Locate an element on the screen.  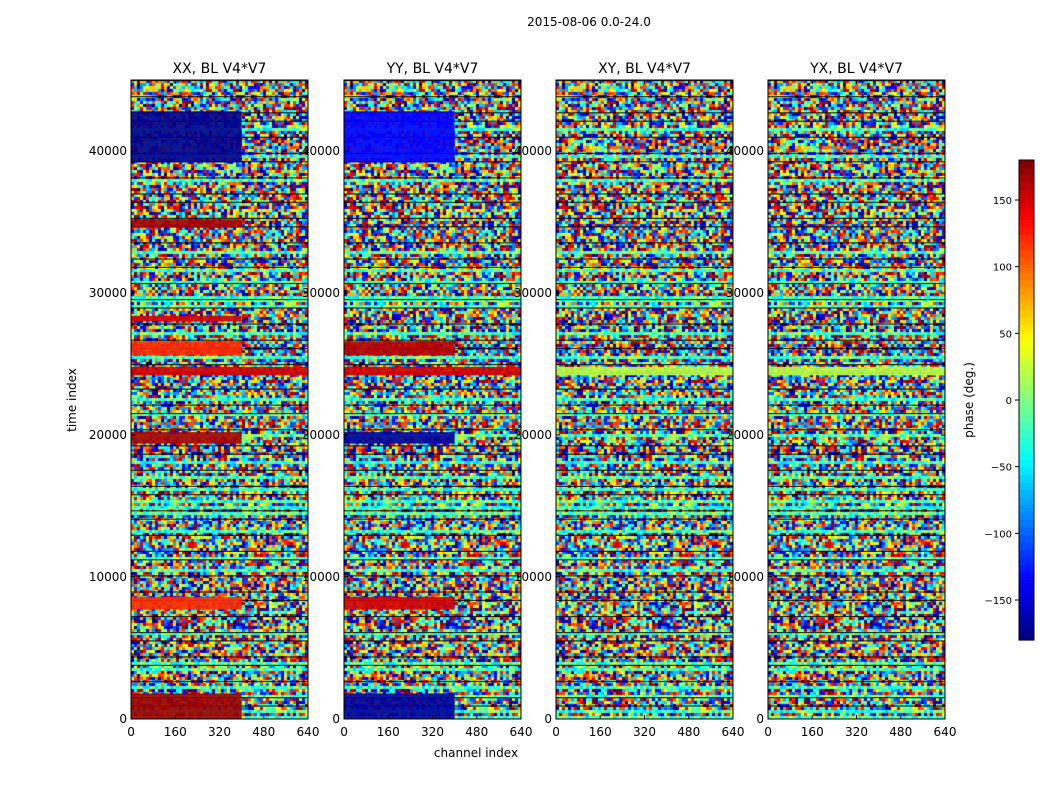
colorbar: 150 100 50 0 −50 −100 −150 phase (deg.) is located at coordinates (998, 400).